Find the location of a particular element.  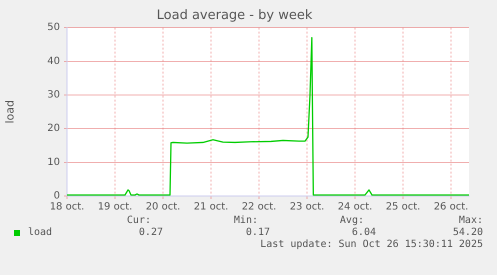

x-tick-label: 18 oct. is located at coordinates (67, 207).